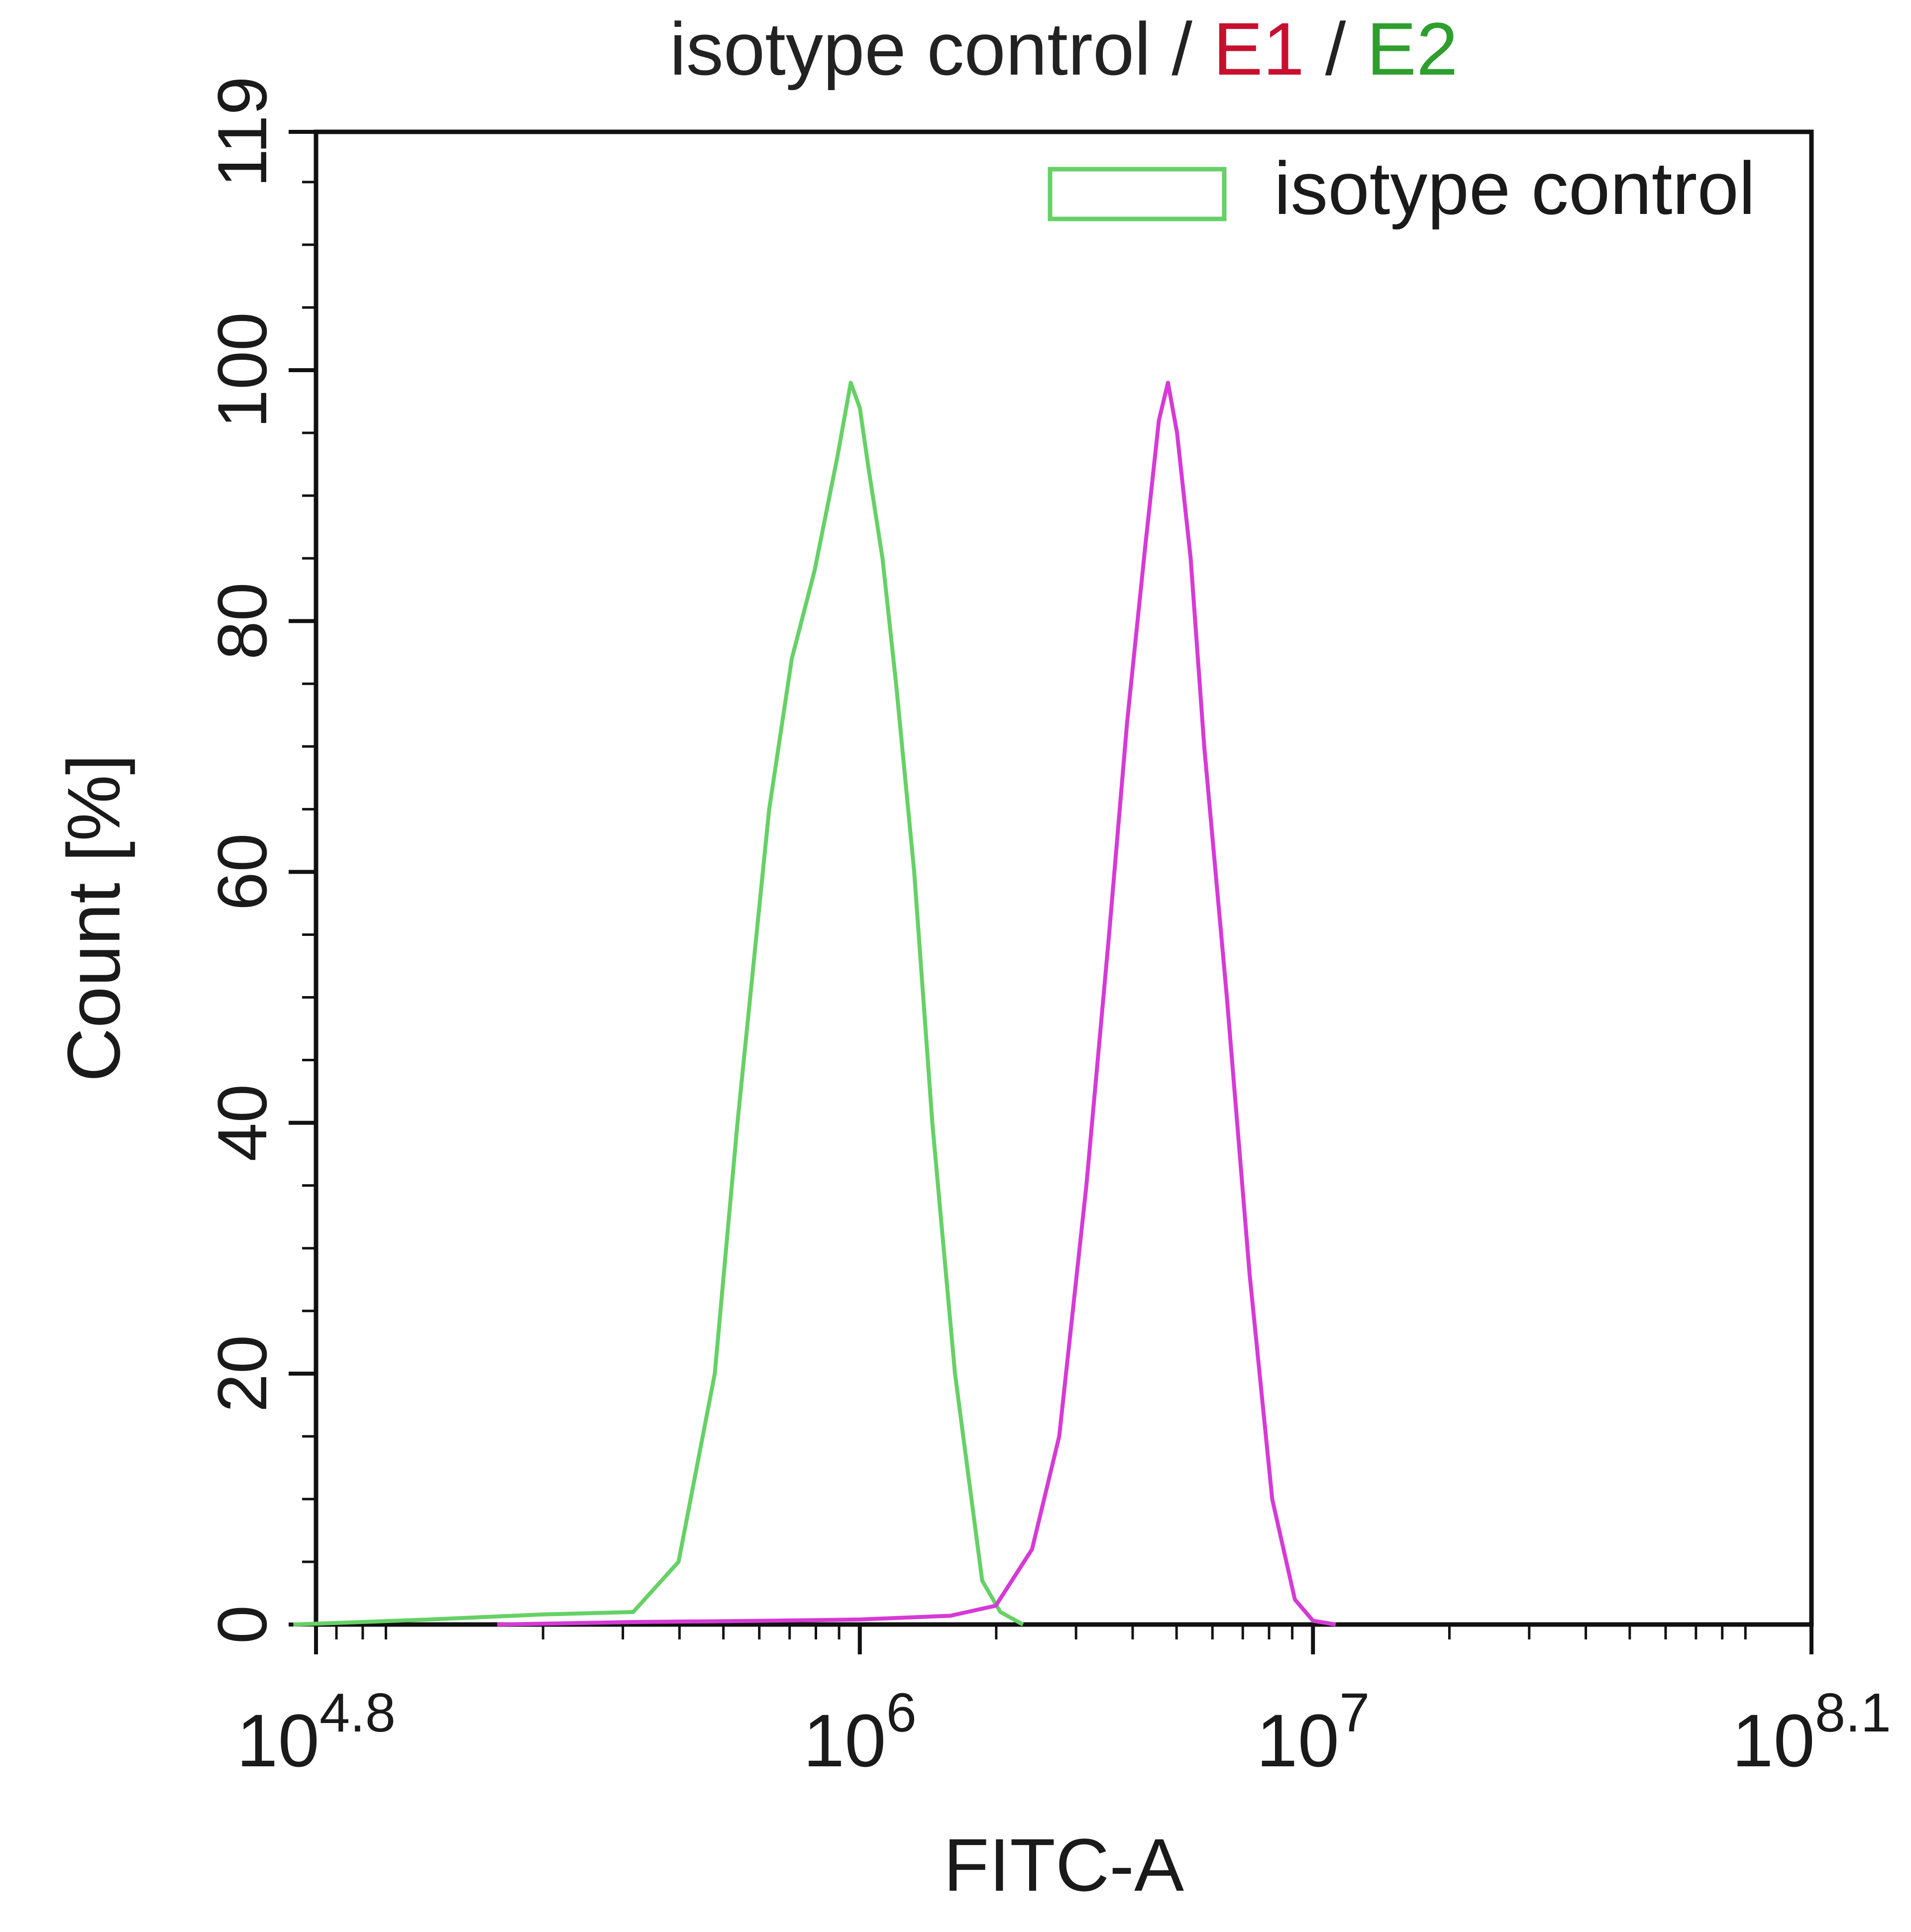 This screenshot has height=1932, width=1911. Describe the element at coordinates (1354, 1713) in the screenshot. I see `x-tick-exponent: 7` at that location.